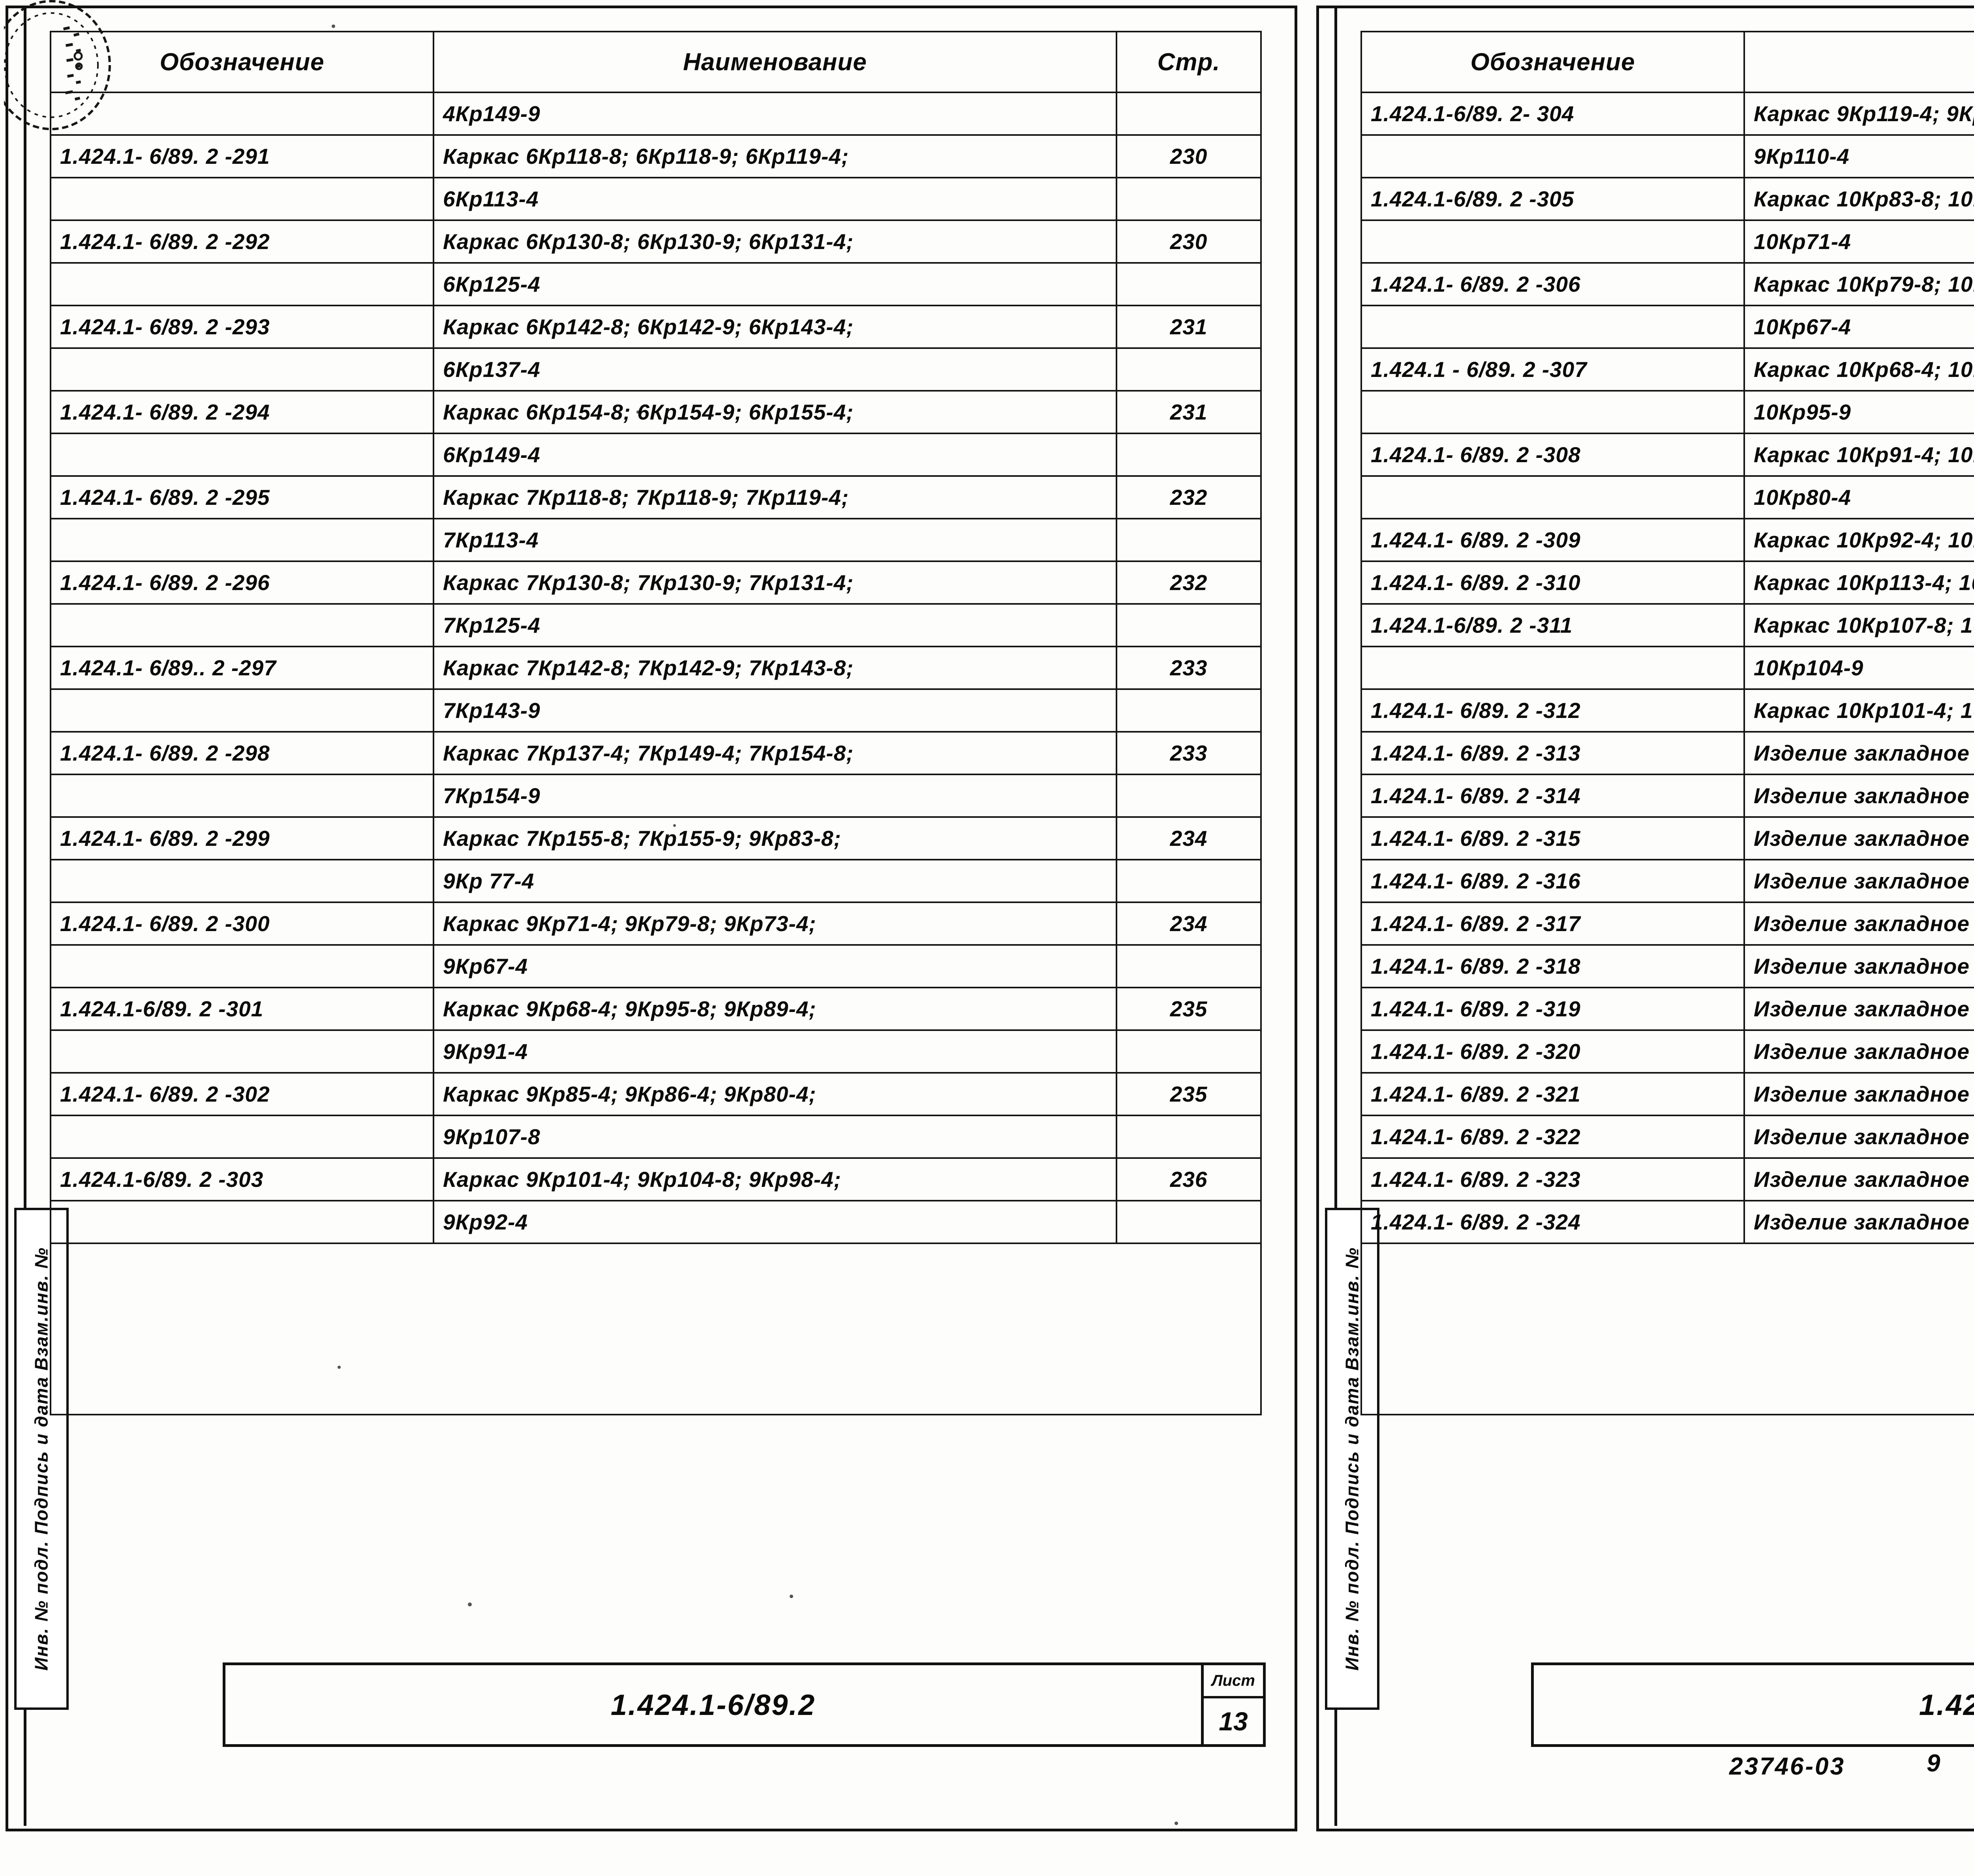 Image resolution: width=1974 pixels, height=1876 pixels. I want to click on cell-name: 10Кр95-9, so click(1858, 412).